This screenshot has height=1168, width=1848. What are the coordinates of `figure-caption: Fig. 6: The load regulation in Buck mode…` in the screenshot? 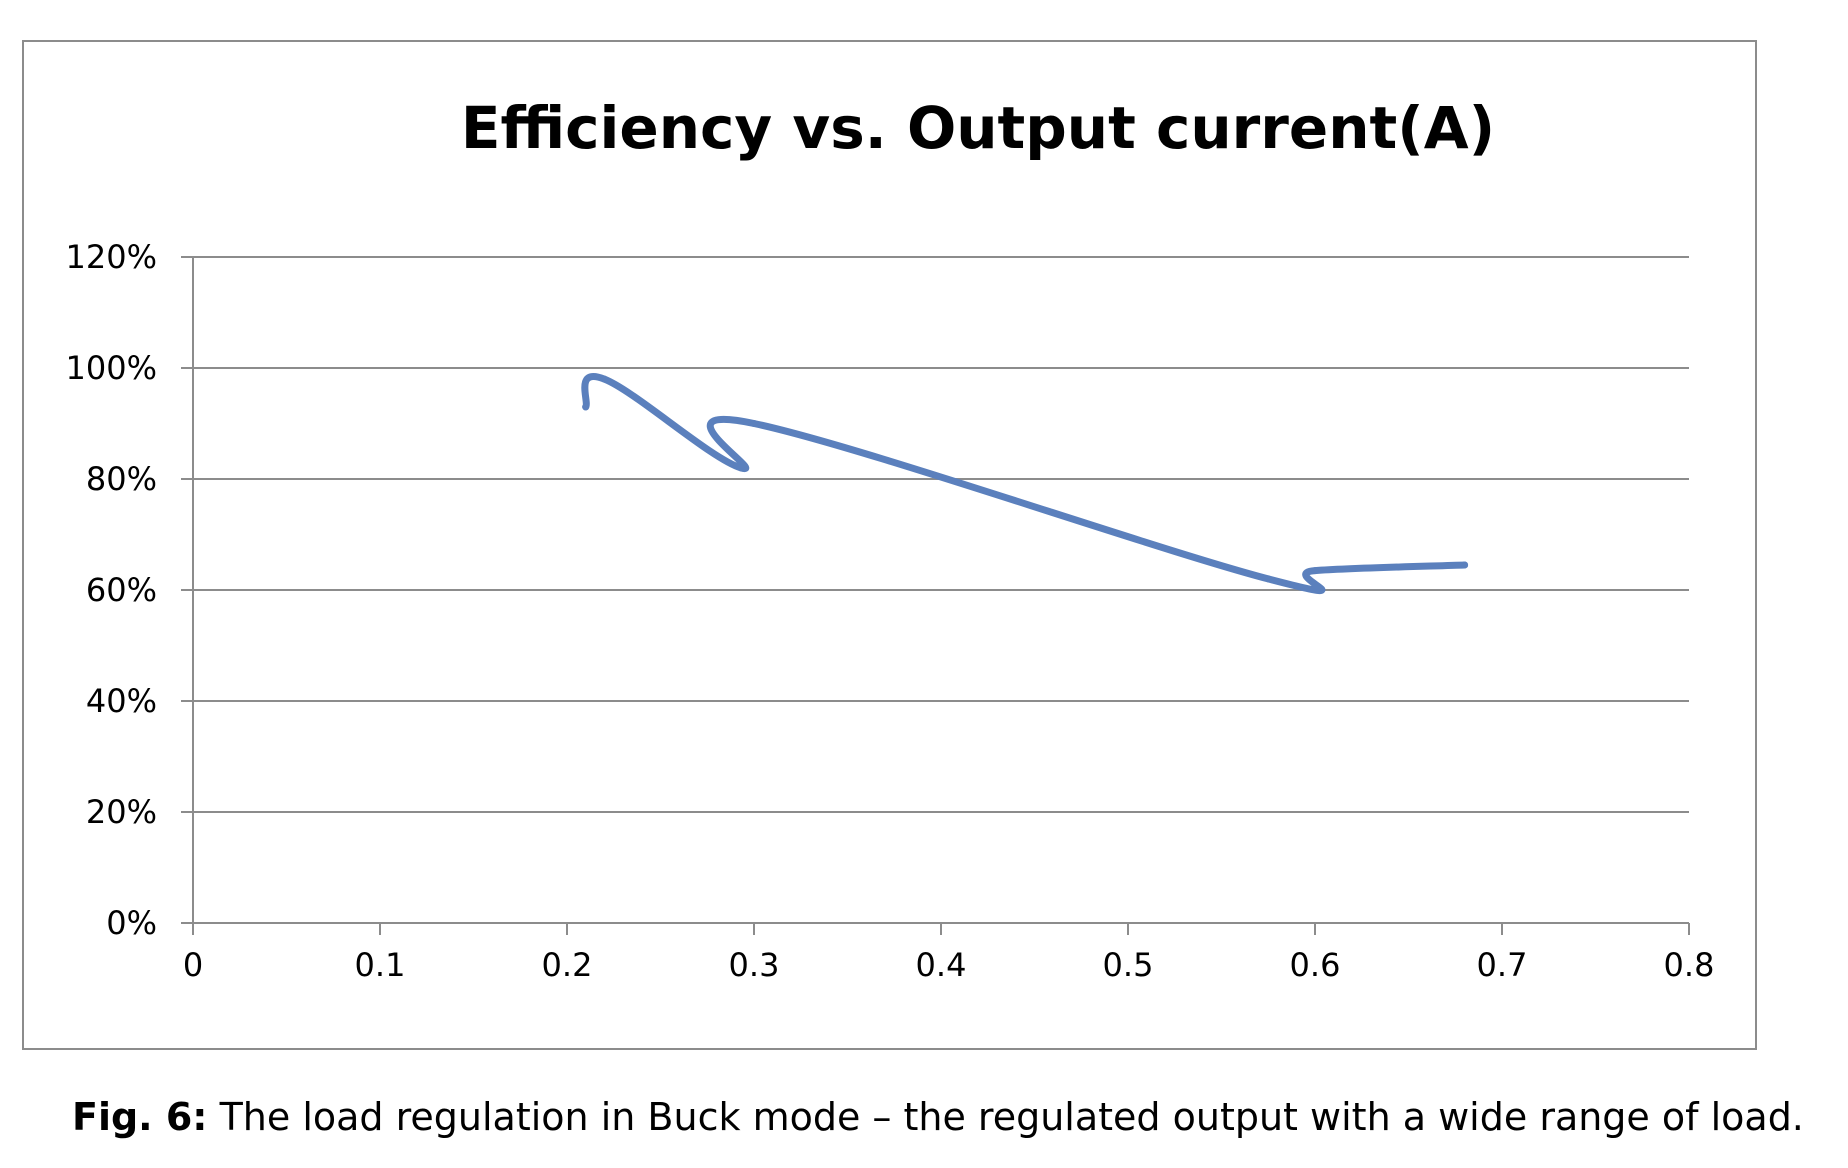 It's located at (938, 1117).